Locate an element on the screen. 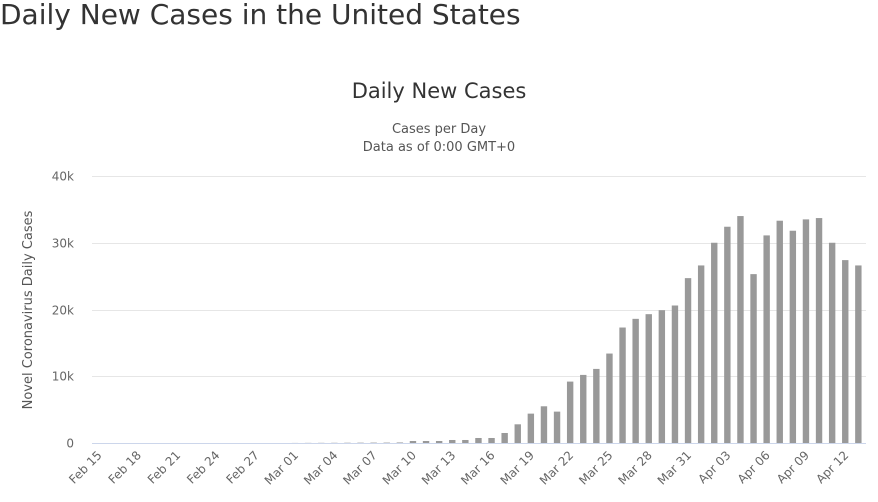 The width and height of the screenshot is (878, 502). chart-subtitle-line-2: Data as of 0:00 GMT+0 is located at coordinates (439, 147).